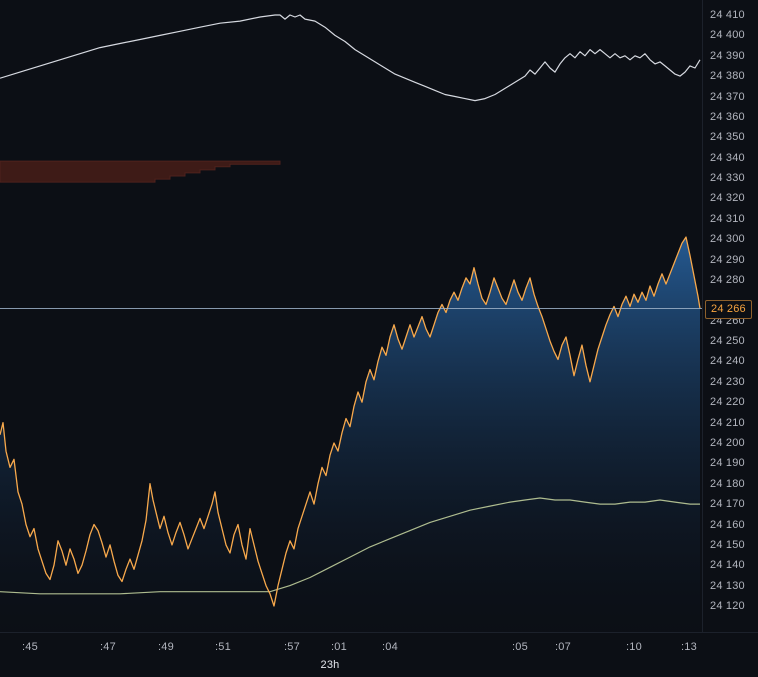 This screenshot has height=677, width=758. What do you see at coordinates (350, 58) in the screenshot?
I see `upper-overlay-line` at bounding box center [350, 58].